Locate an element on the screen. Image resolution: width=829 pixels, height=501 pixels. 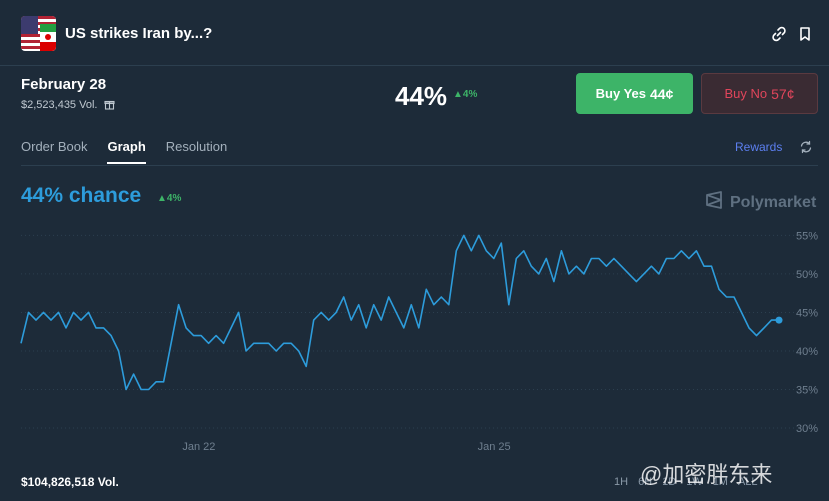
chance-change-value: 4% is located at coordinates (174, 198).